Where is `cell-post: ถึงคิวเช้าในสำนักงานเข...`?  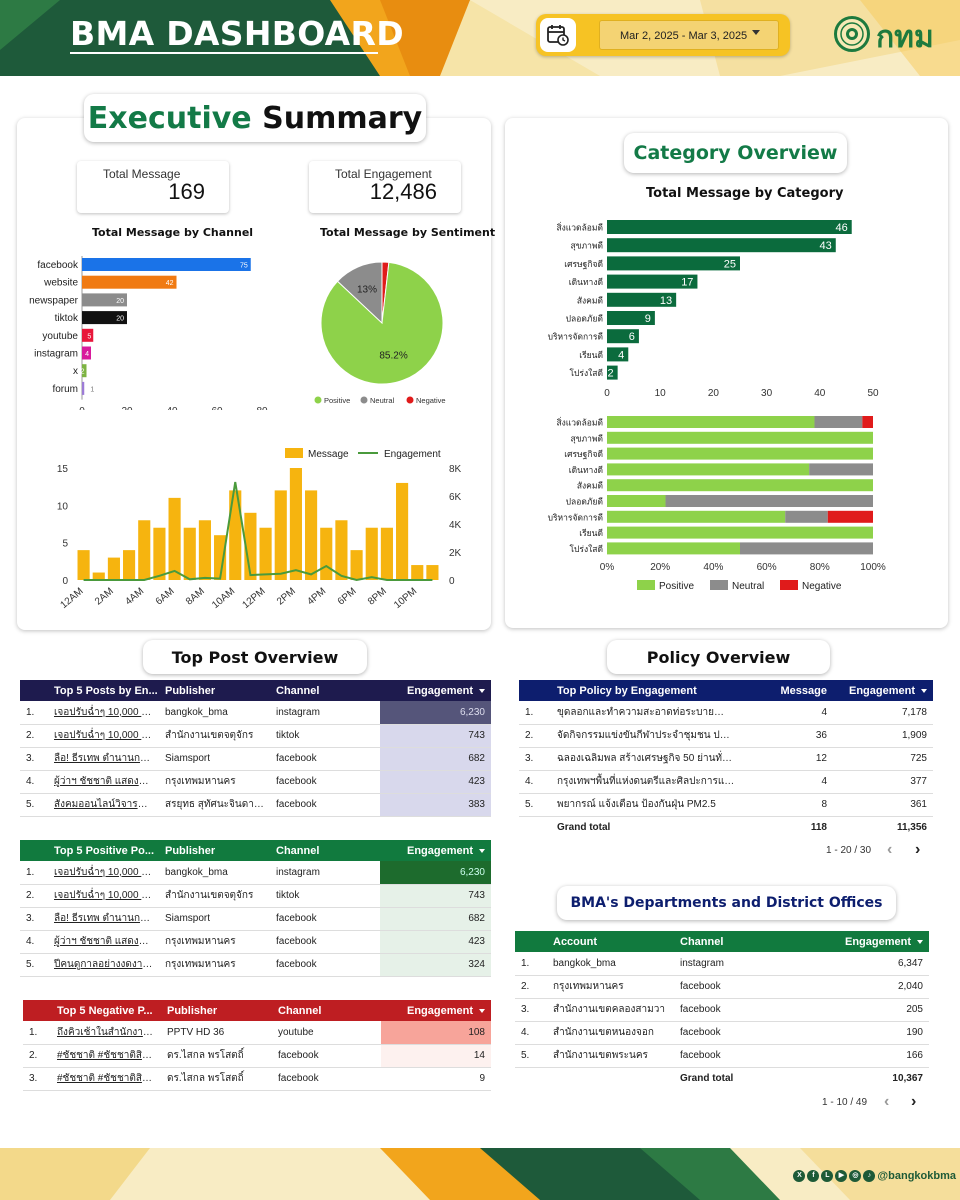
cell-post: ถึงคิวเช้าในสำนักงานเข... is located at coordinates (106, 1033).